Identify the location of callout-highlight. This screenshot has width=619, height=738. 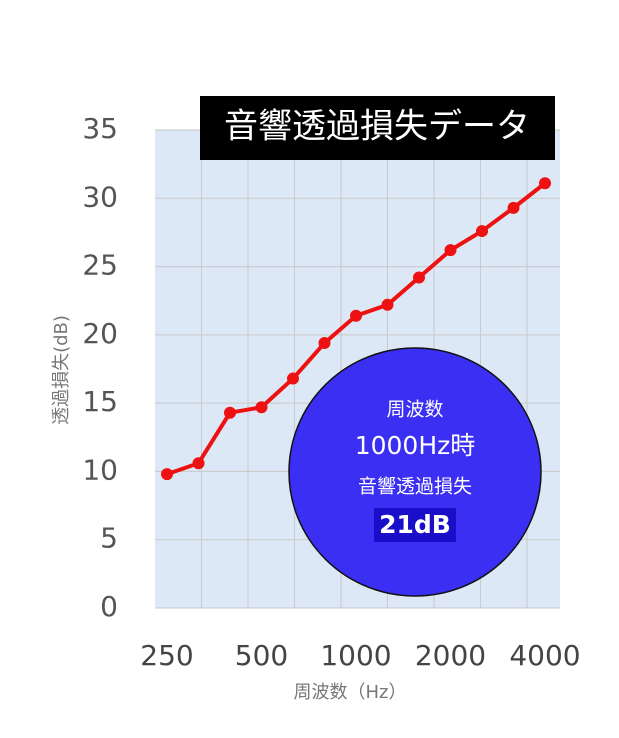
(415, 525).